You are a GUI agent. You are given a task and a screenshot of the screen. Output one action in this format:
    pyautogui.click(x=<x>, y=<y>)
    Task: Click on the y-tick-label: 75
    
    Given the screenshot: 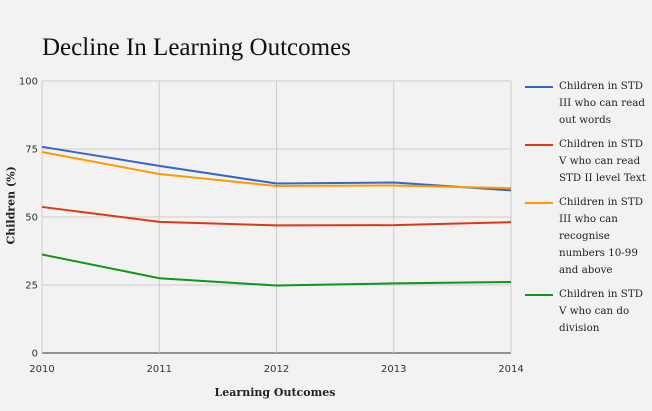 What is the action you would take?
    pyautogui.click(x=31, y=150)
    